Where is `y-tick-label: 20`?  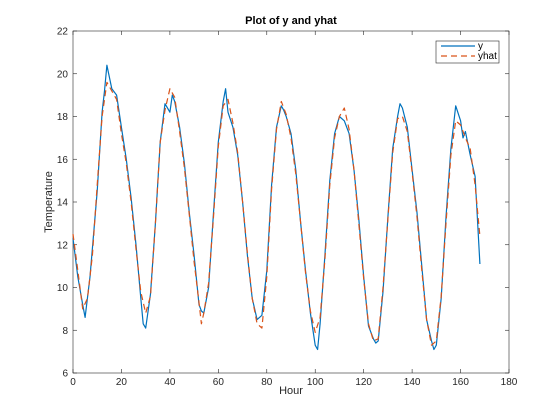 y-tick-label: 20 is located at coordinates (63, 74).